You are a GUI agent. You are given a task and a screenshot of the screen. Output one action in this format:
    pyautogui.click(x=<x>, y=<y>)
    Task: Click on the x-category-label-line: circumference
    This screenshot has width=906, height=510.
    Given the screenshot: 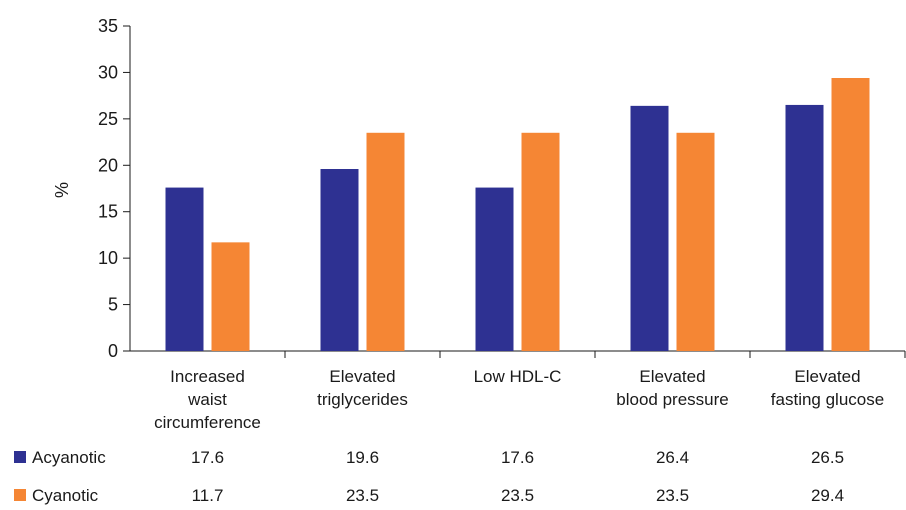 What is the action you would take?
    pyautogui.click(x=207, y=422)
    